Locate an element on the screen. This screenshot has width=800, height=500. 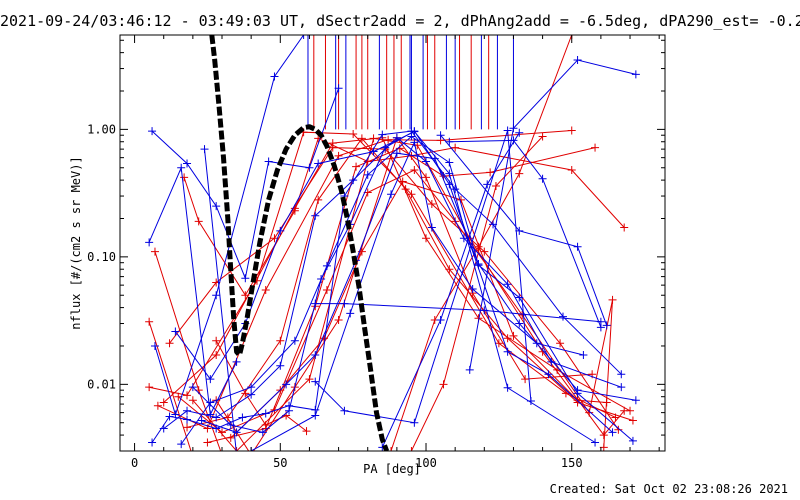
creation-timestamp: Created: Sat Oct 02 23:08:26 2021 is located at coordinates (668, 489).